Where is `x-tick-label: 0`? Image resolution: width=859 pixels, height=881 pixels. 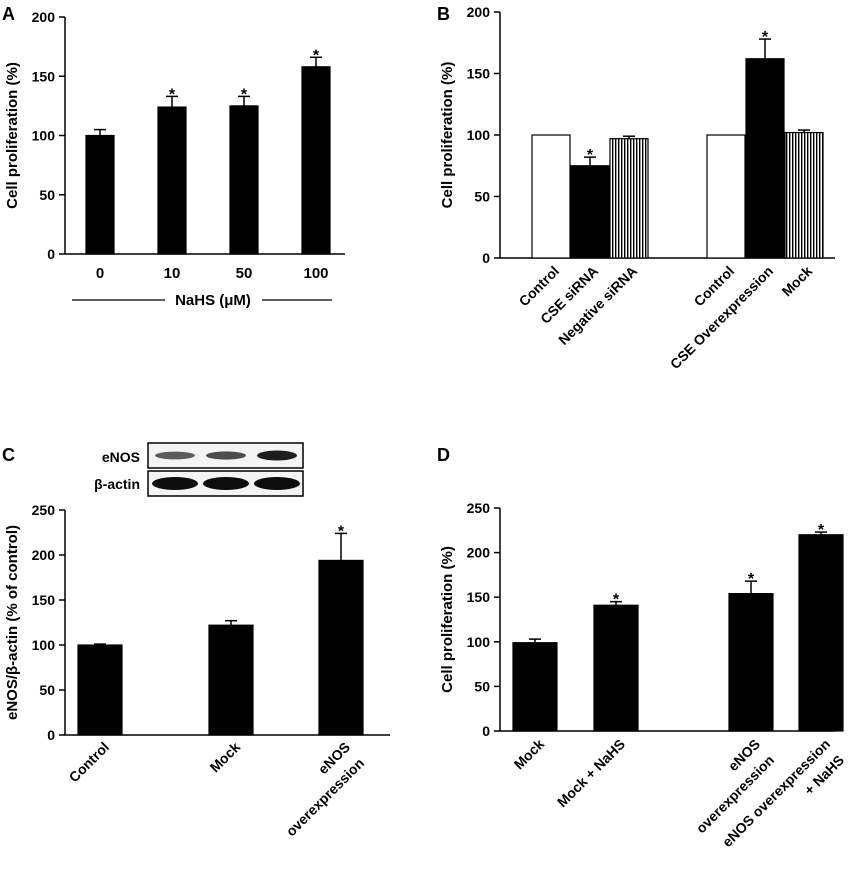
x-tick-label: 0 is located at coordinates (100, 273).